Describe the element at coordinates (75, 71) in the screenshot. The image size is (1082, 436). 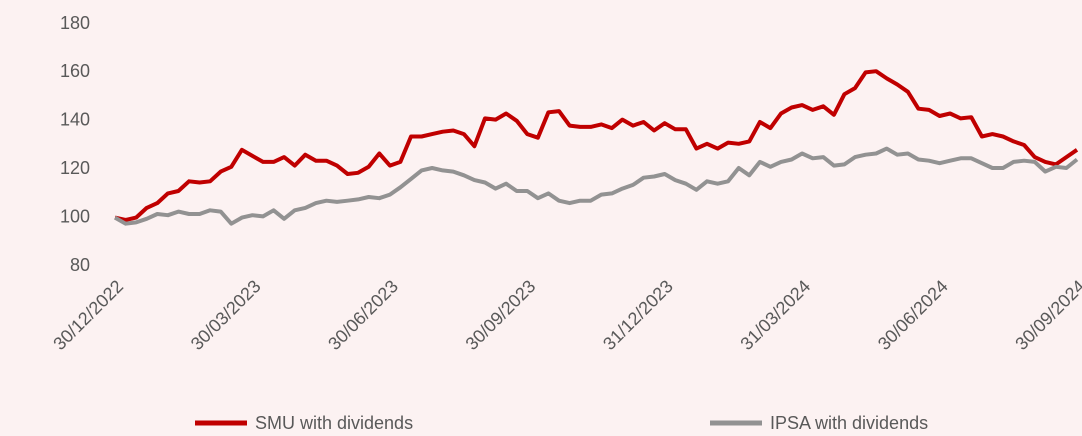
I see `y-tick-label: 160` at that location.